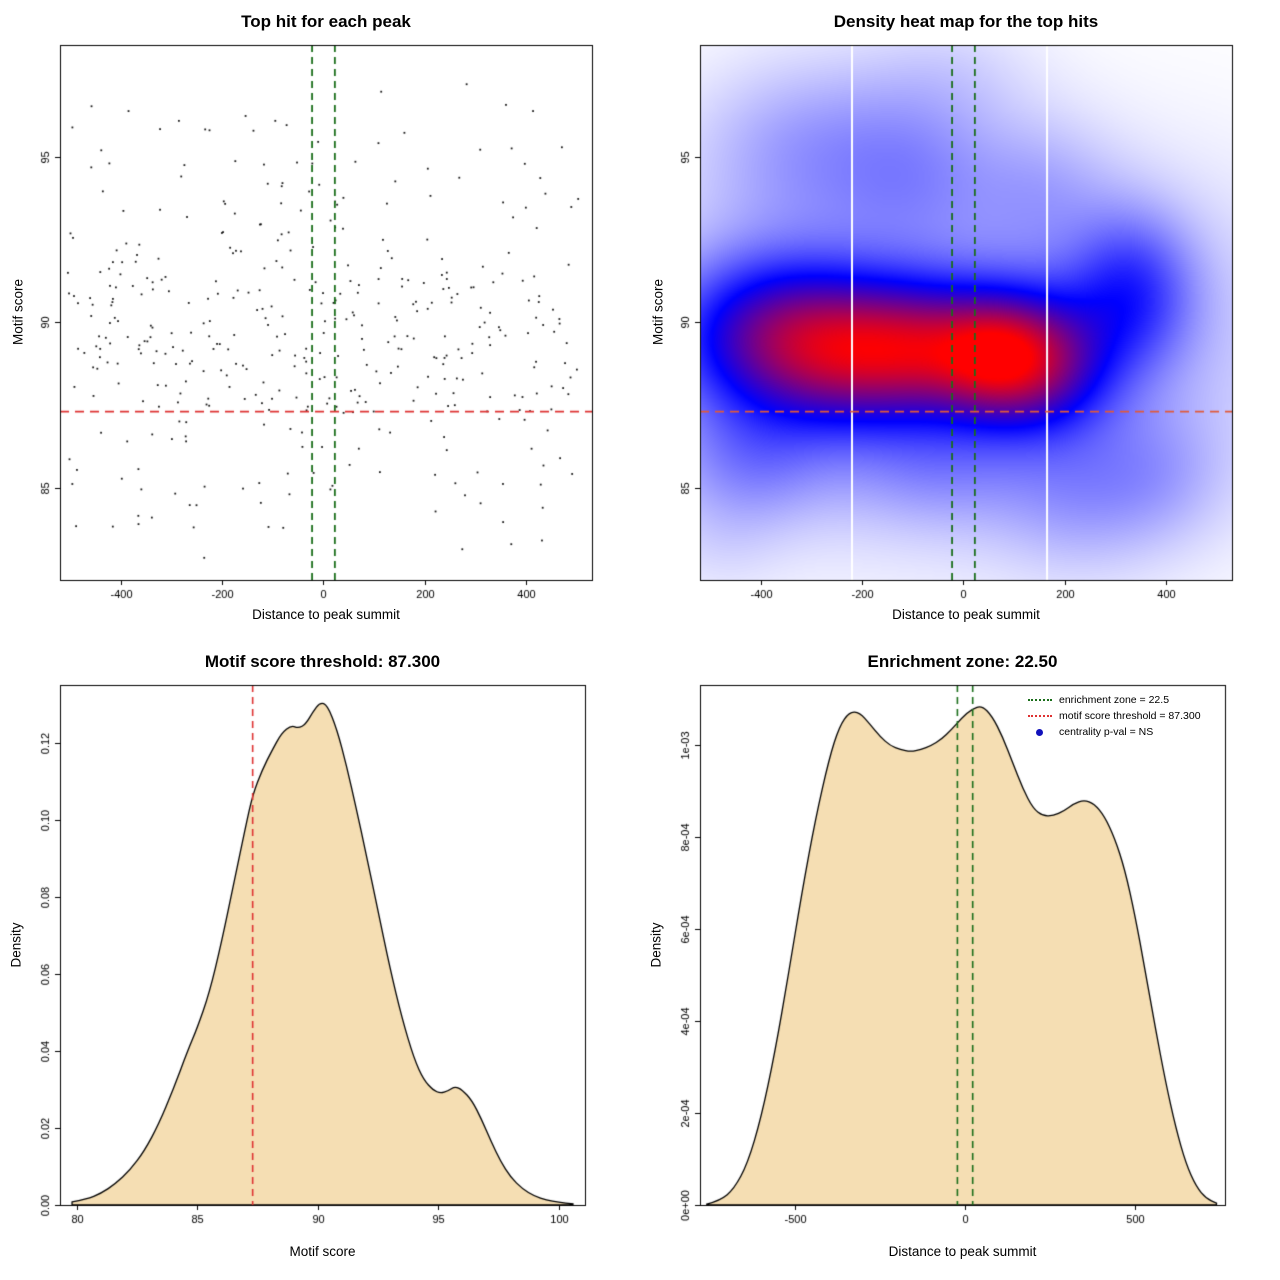 The height and width of the screenshot is (1280, 1280). Describe the element at coordinates (656, 945) in the screenshot. I see `distance-density-ylabel: Density` at that location.